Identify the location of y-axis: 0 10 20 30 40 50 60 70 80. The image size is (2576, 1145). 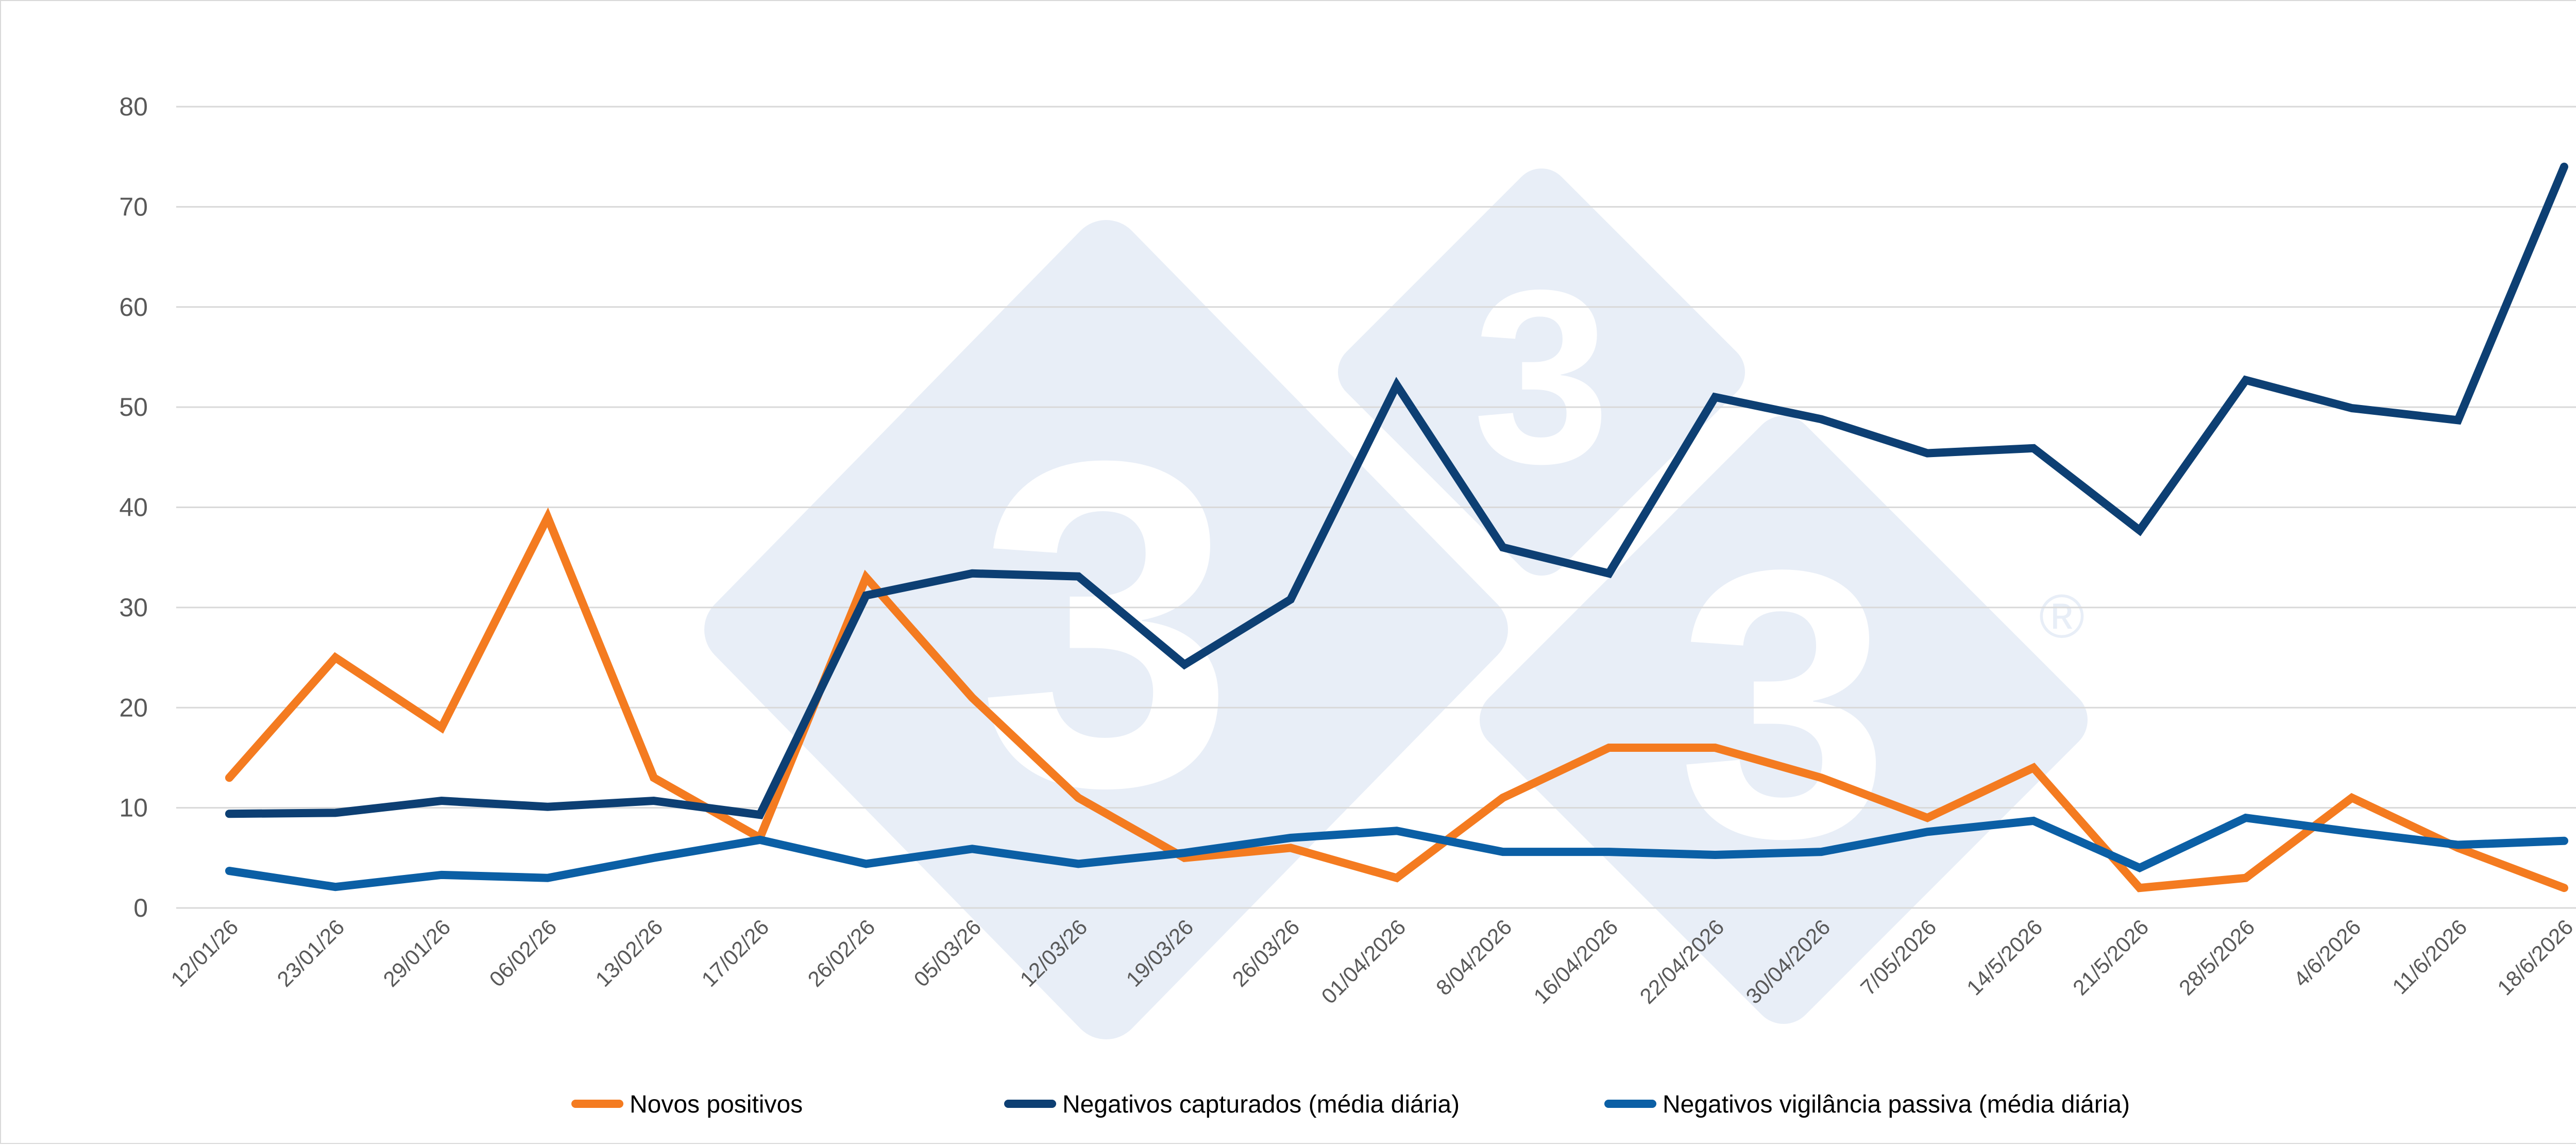
(133, 507).